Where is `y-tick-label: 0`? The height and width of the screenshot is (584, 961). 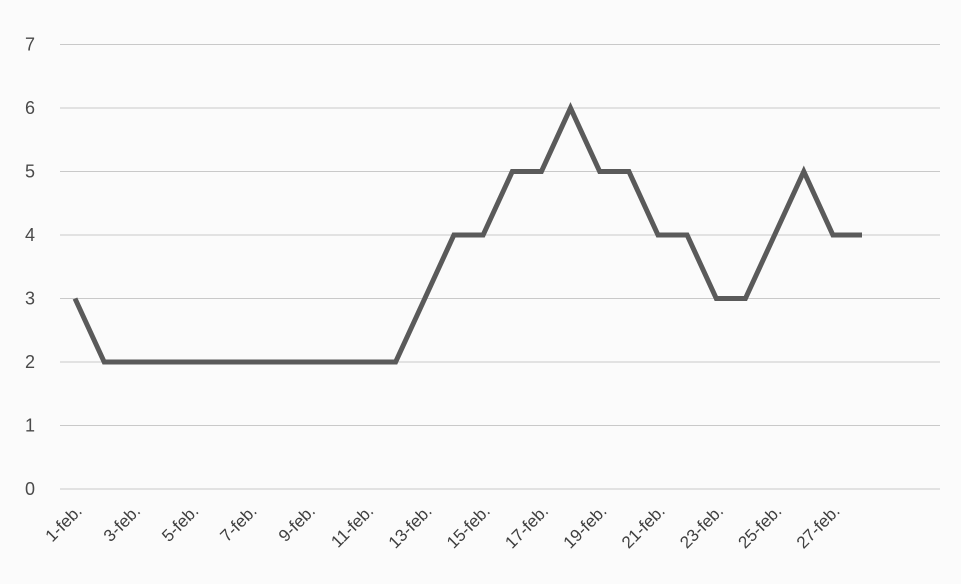 y-tick-label: 0 is located at coordinates (30, 489).